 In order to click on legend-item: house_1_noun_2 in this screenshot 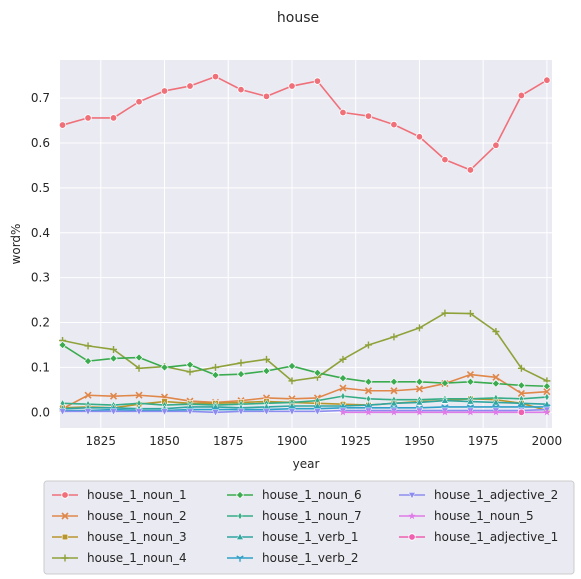, I will do `click(119, 516)`.